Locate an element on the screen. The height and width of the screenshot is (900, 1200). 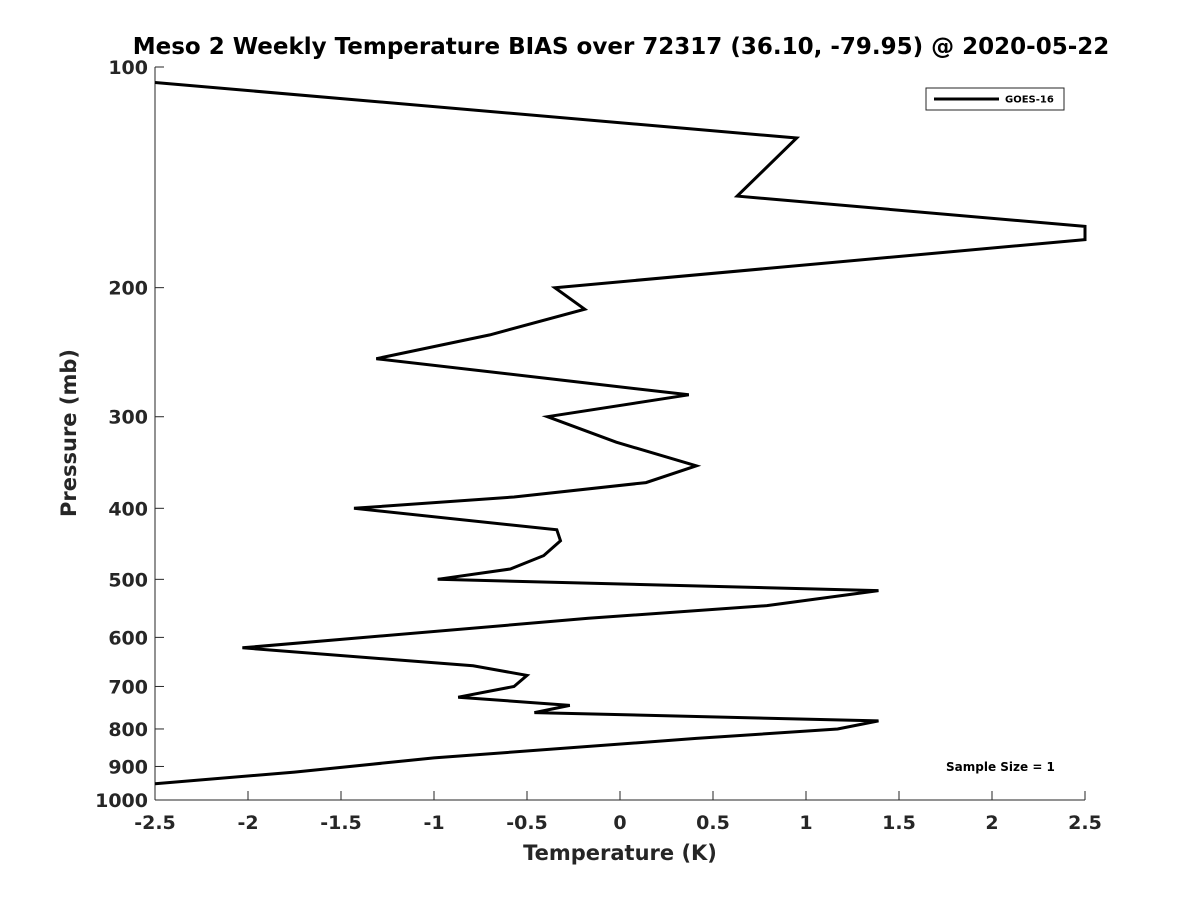
x-tick-label: 1 is located at coordinates (805, 823).